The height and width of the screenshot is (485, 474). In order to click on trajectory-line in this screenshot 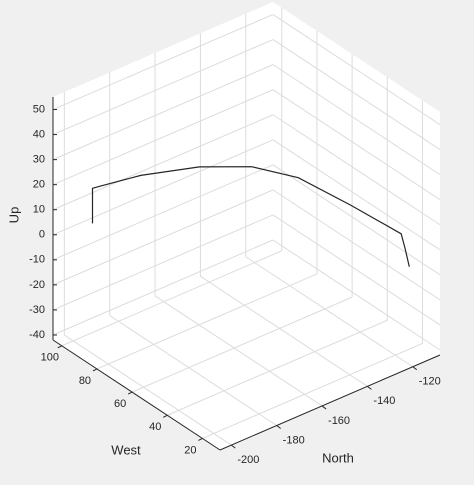, I will do `click(250, 216)`.